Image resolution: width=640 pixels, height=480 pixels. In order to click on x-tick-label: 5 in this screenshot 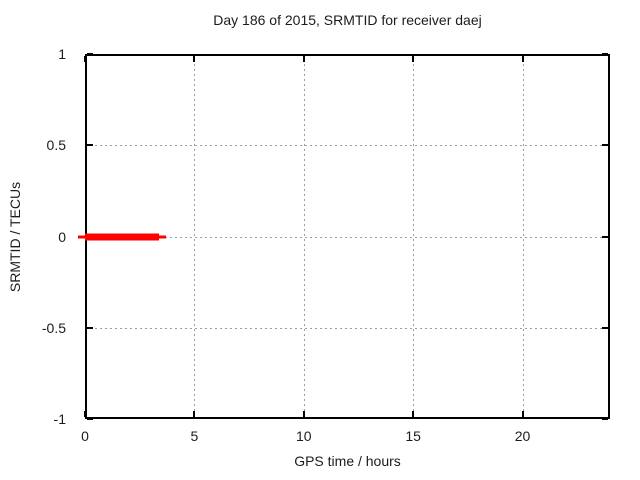, I will do `click(194, 436)`.